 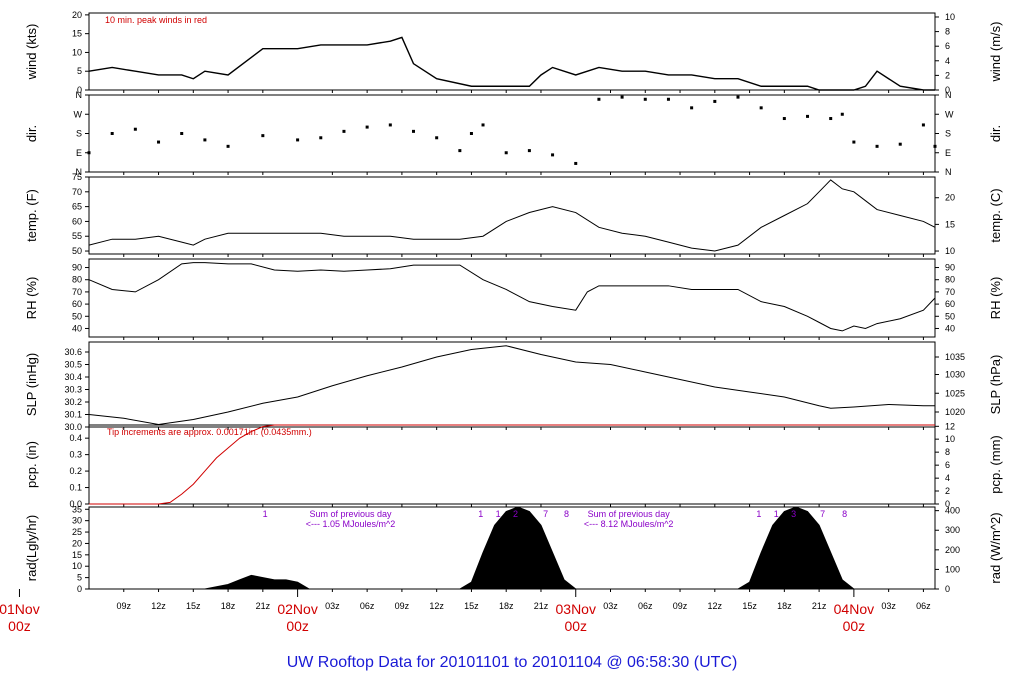 What do you see at coordinates (952, 550) in the screenshot?
I see `rad-ytick-right-label: 200` at bounding box center [952, 550].